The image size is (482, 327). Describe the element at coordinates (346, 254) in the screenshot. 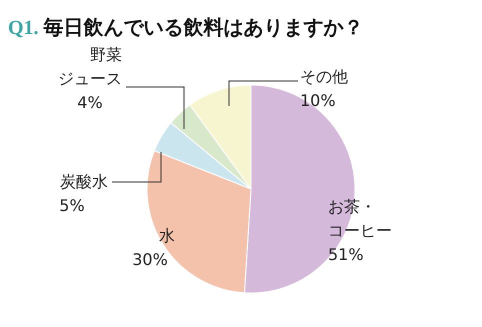

I see `data-label: 51%` at that location.